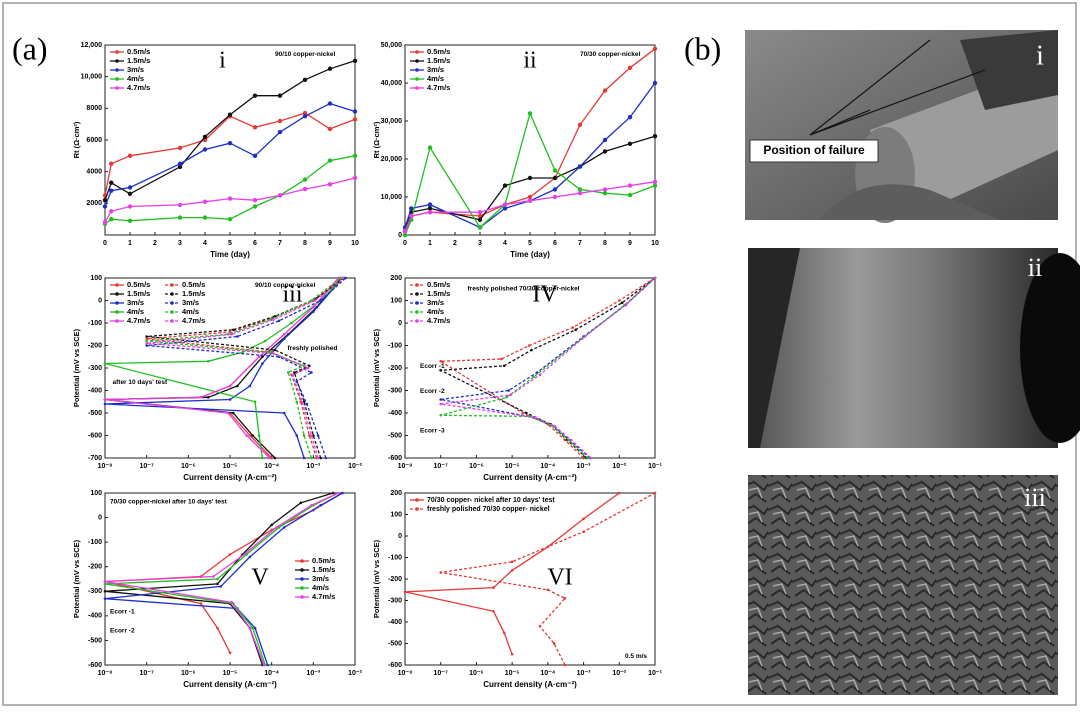  What do you see at coordinates (530, 579) in the screenshot?
I see `plot-frame` at bounding box center [530, 579].